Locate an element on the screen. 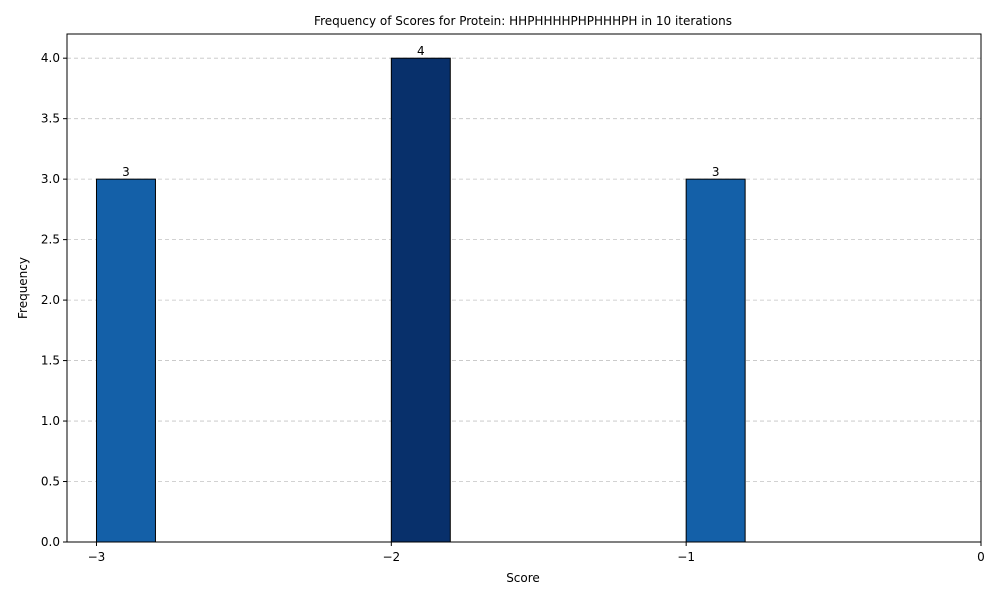 This screenshot has width=1000, height=600. x-tick-label: −3 is located at coordinates (97, 557).